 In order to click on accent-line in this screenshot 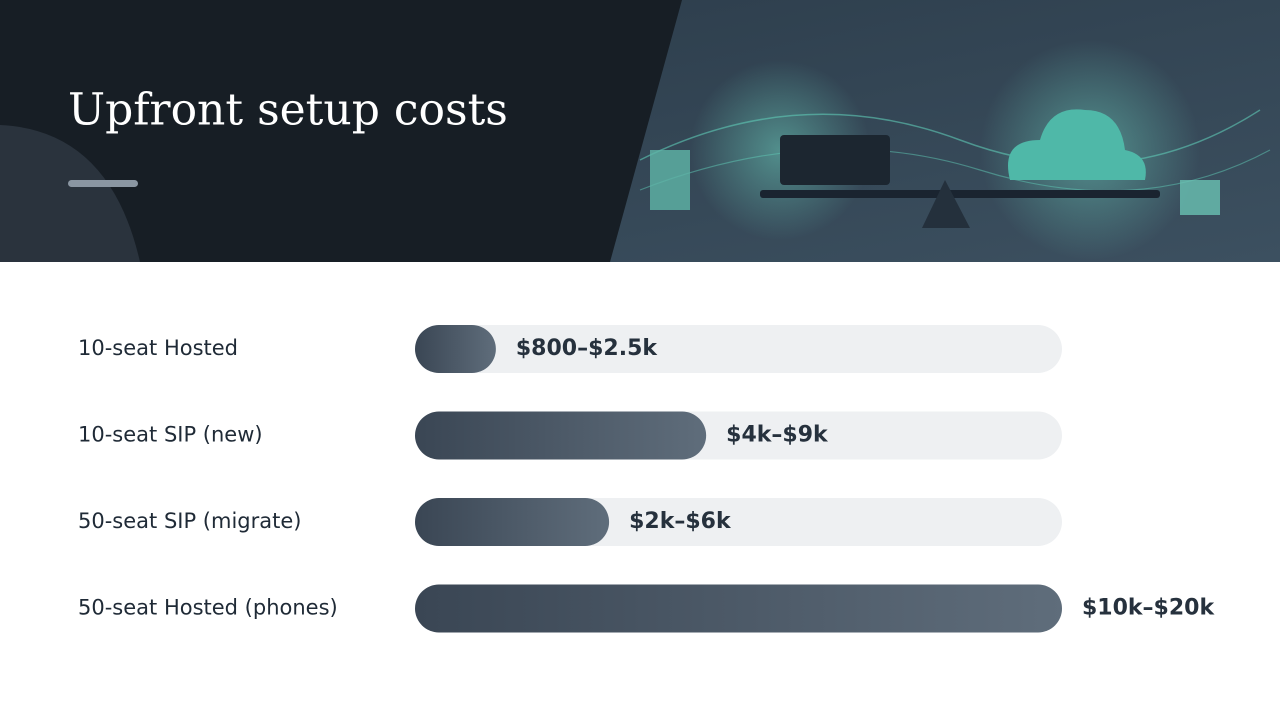, I will do `click(103, 183)`.